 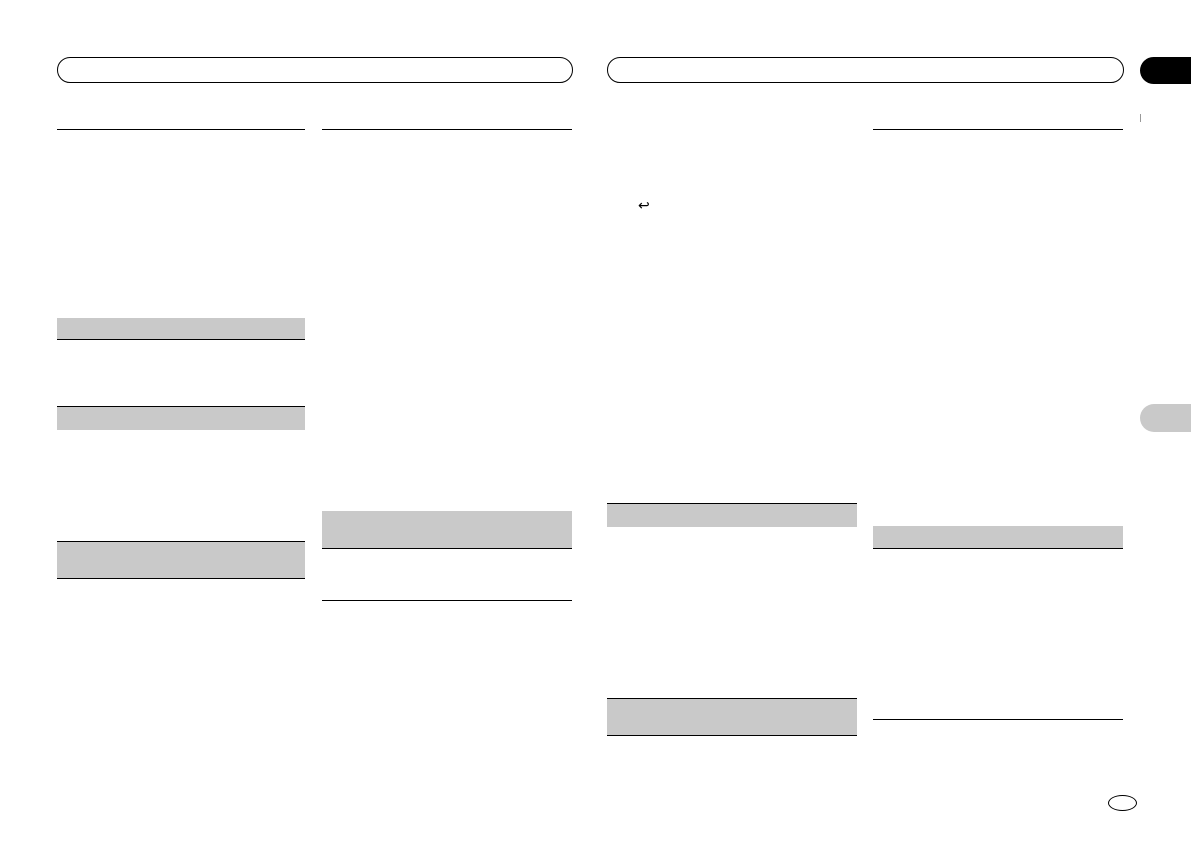 What do you see at coordinates (1122, 803) in the screenshot?
I see `page-number-oval` at bounding box center [1122, 803].